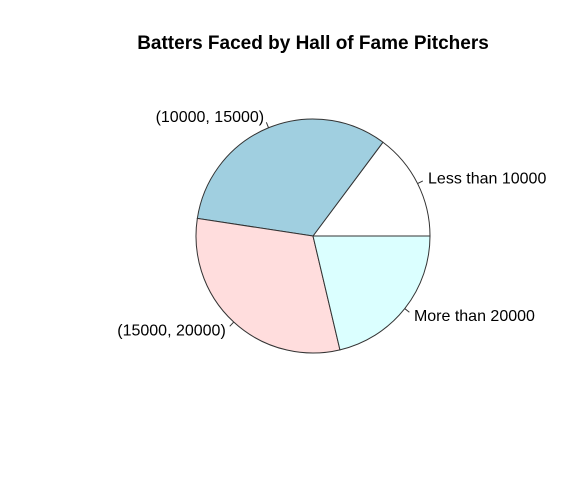 The height and width of the screenshot is (492, 587). What do you see at coordinates (474, 316) in the screenshot?
I see `pie-label-more-than-20000: More than 20000` at bounding box center [474, 316].